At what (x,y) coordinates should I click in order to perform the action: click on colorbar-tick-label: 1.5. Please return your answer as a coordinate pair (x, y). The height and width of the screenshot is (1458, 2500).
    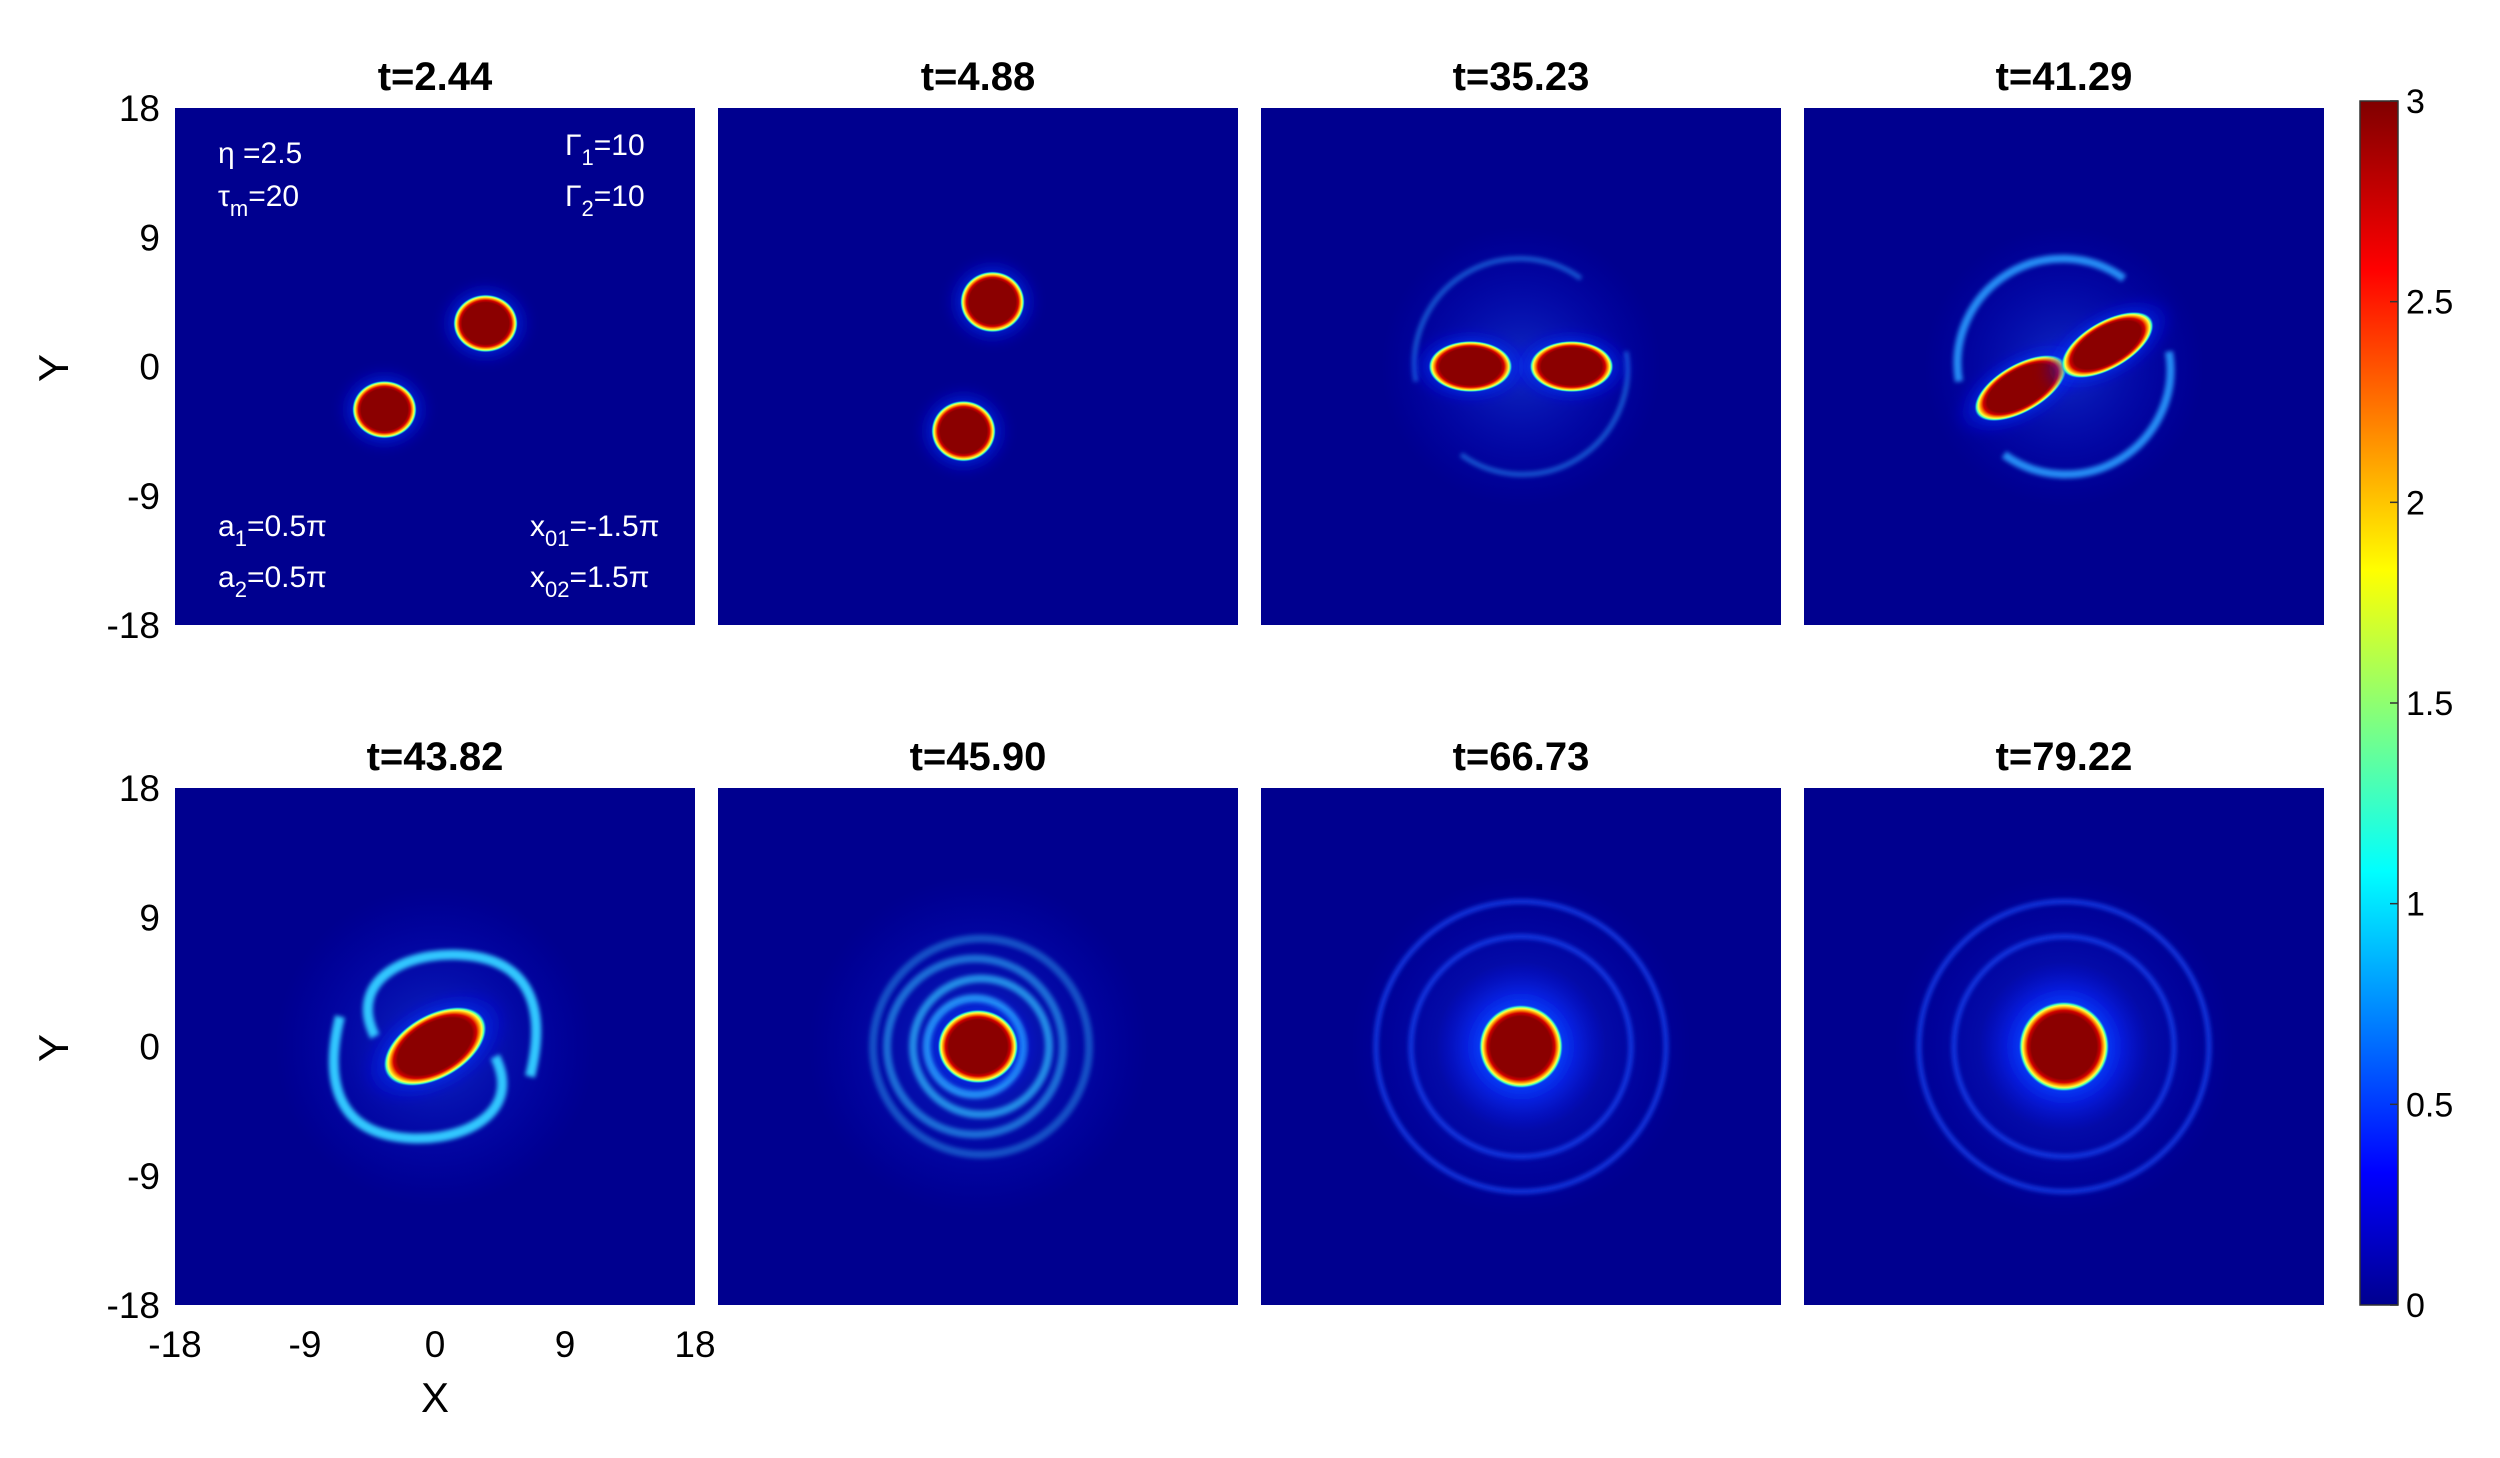
    Looking at the image, I should click on (2429, 704).